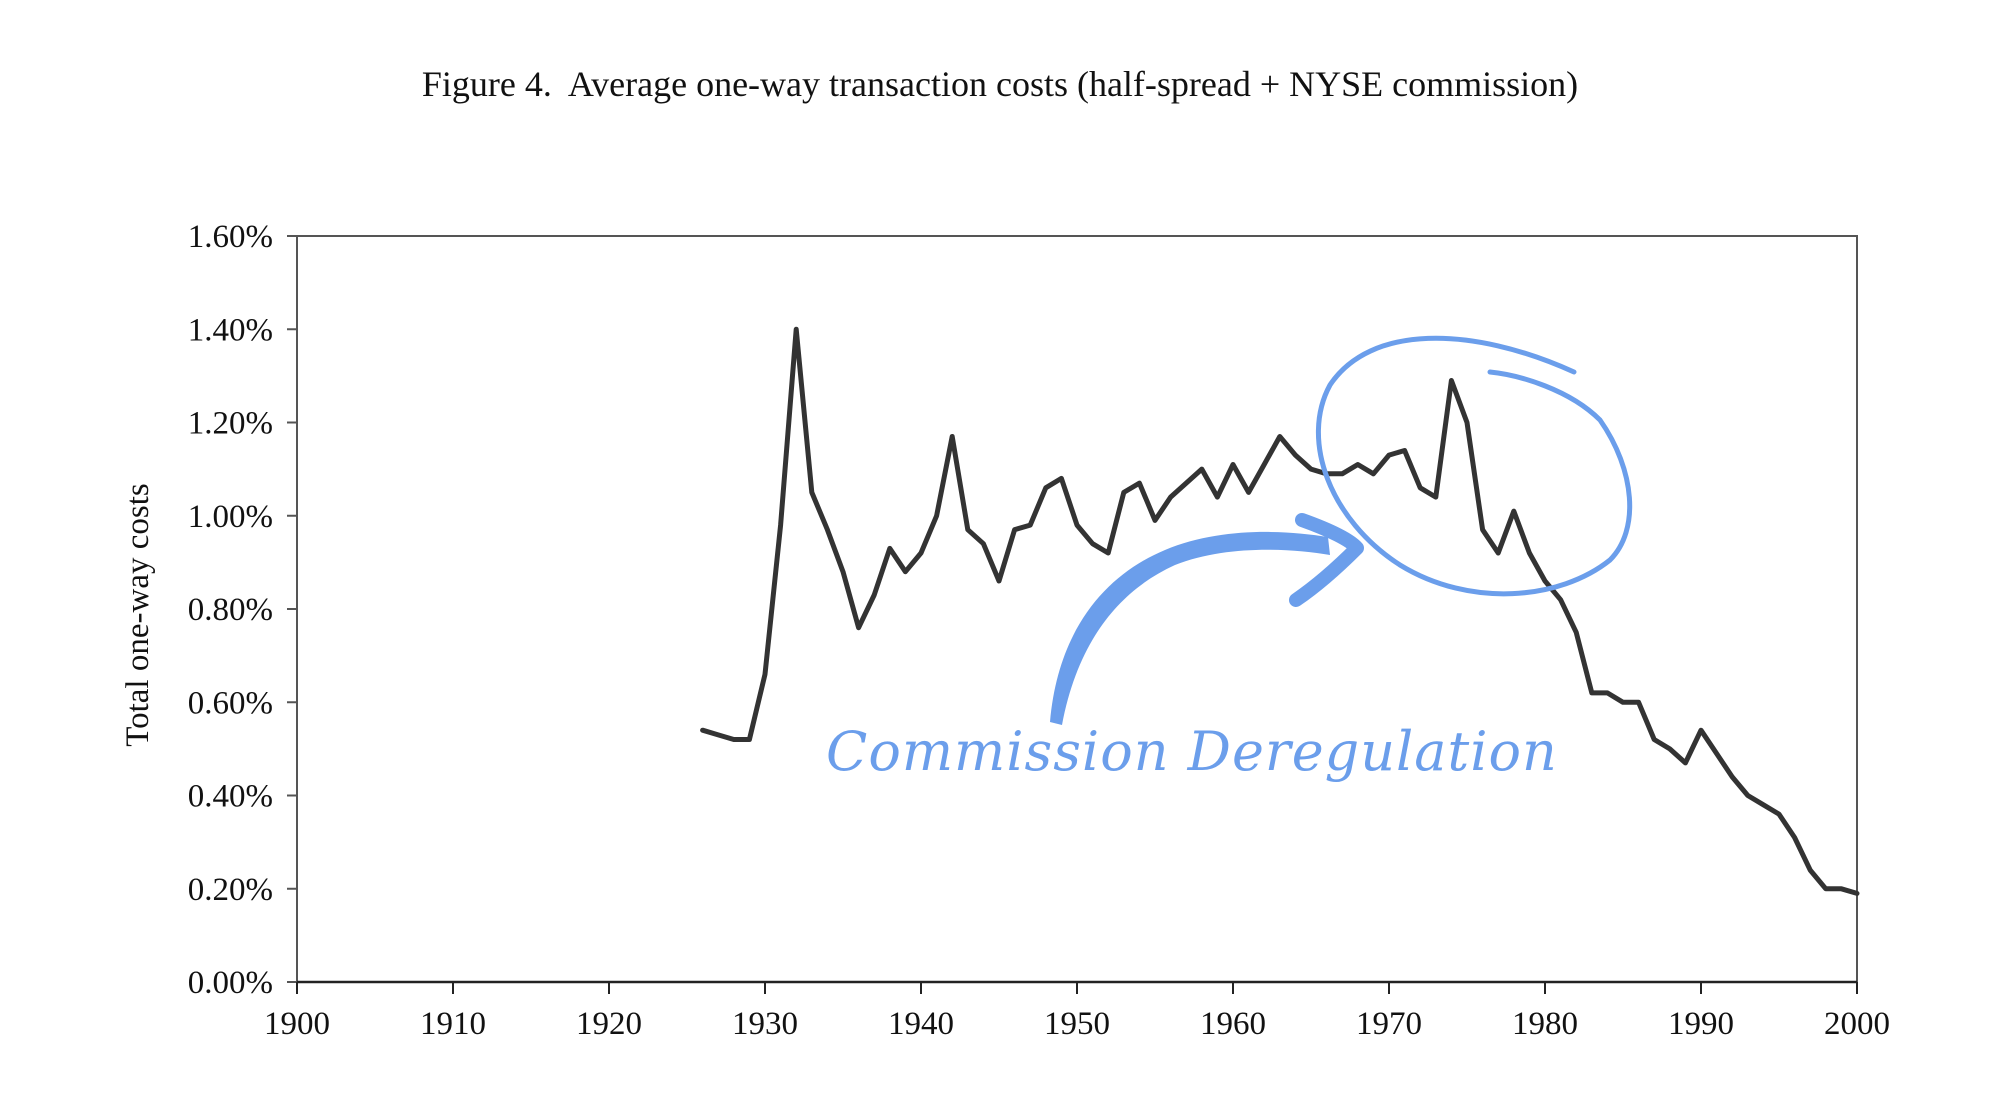 The height and width of the screenshot is (1116, 2000). I want to click on x-tick-label: 1950, so click(1077, 1024).